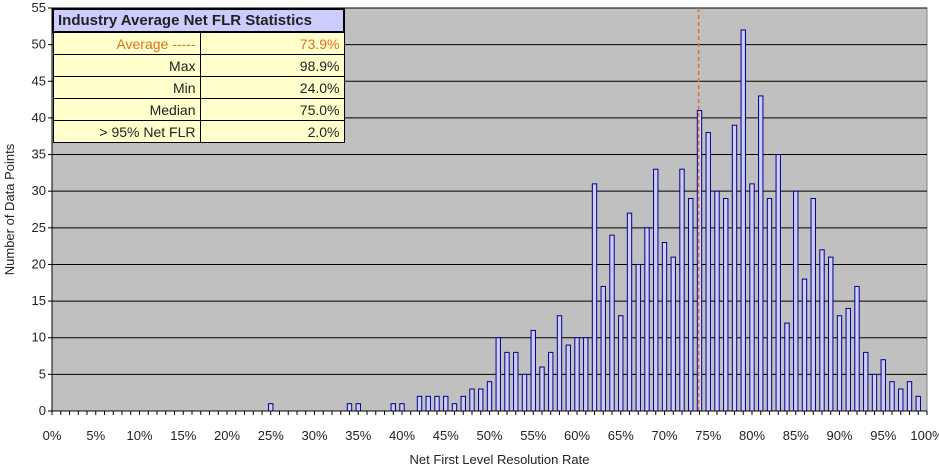 The image size is (939, 468). Describe the element at coordinates (39, 117) in the screenshot. I see `y-tick-label: 40` at that location.